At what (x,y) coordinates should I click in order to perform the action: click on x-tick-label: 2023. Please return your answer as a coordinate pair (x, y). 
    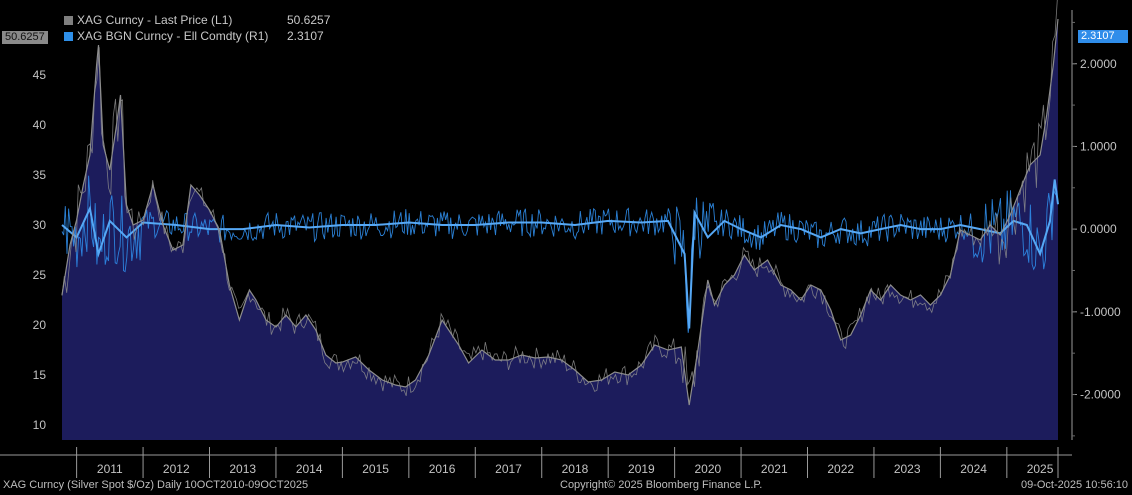
    Looking at the image, I should click on (907, 469).